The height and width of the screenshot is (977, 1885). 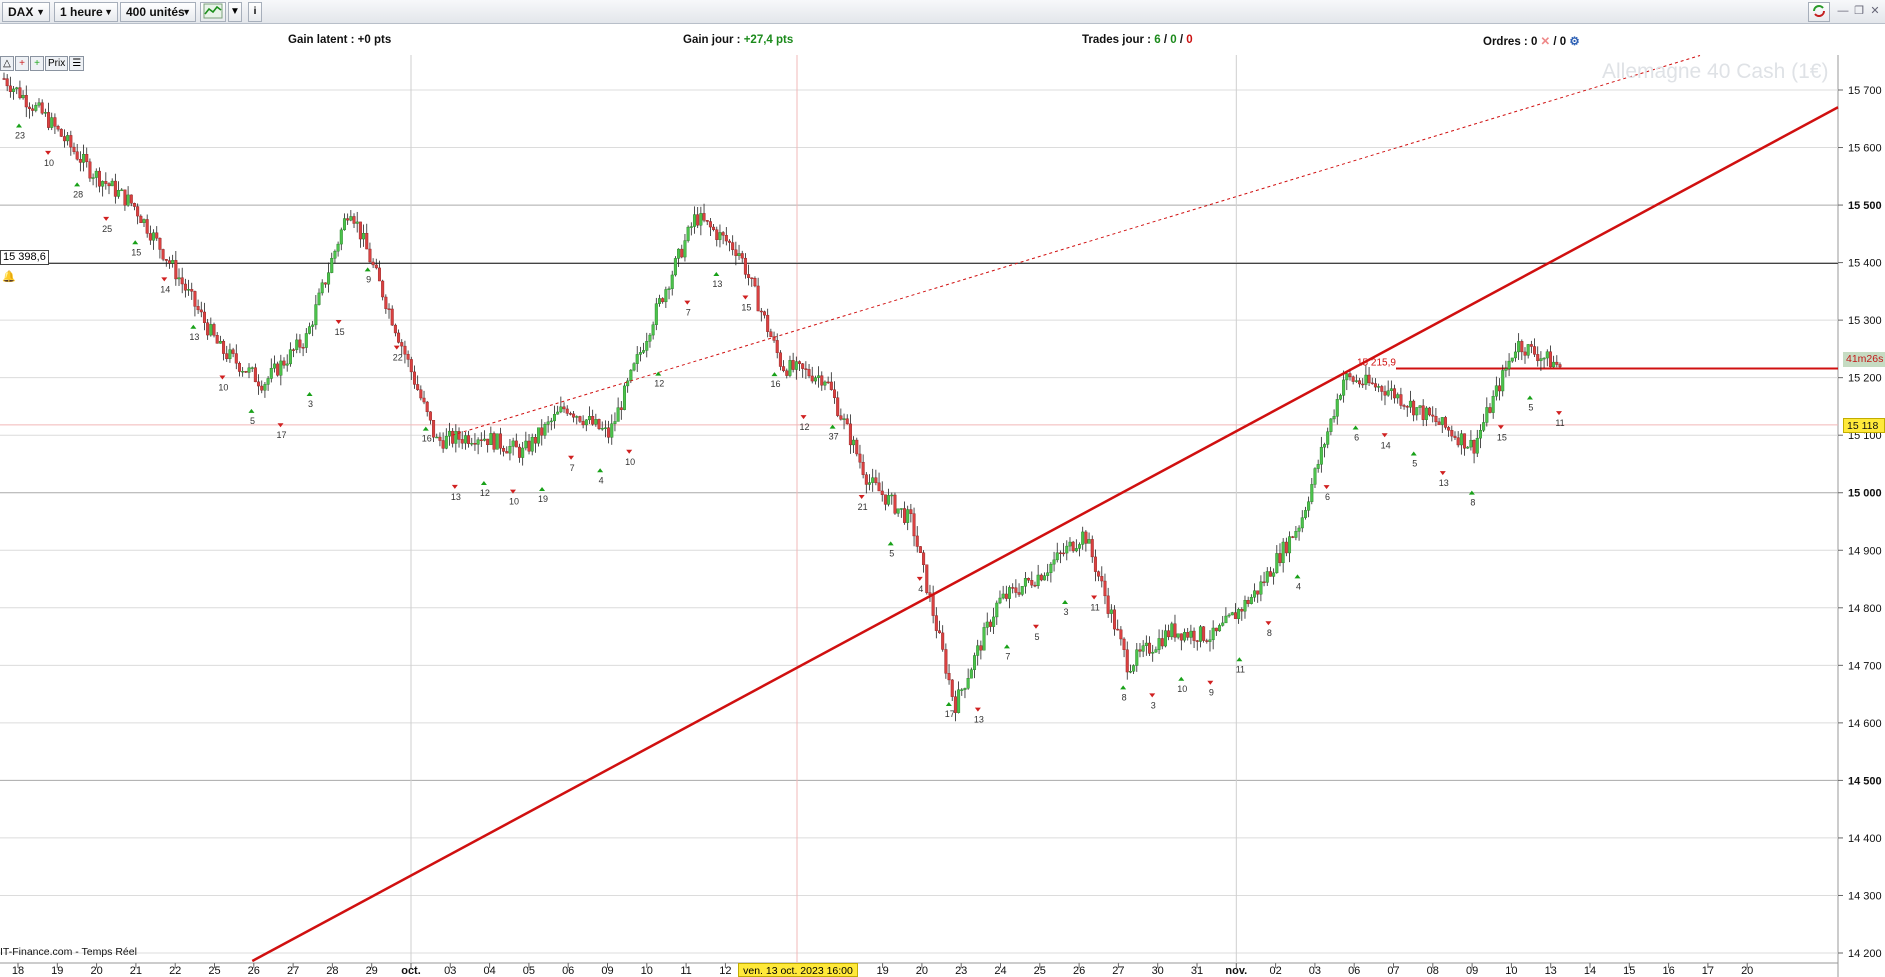 What do you see at coordinates (1574, 42) in the screenshot?
I see `settings-icon: ⚙` at bounding box center [1574, 42].